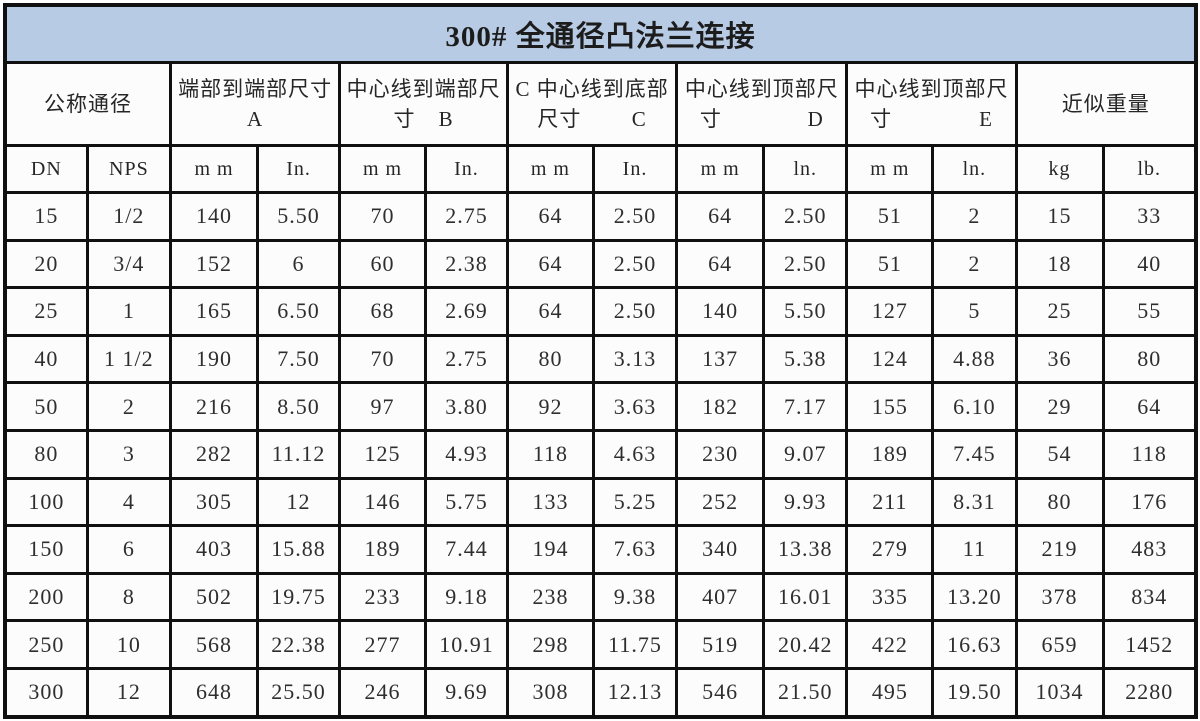  What do you see at coordinates (214, 359) in the screenshot?
I see `cell: 190` at bounding box center [214, 359].